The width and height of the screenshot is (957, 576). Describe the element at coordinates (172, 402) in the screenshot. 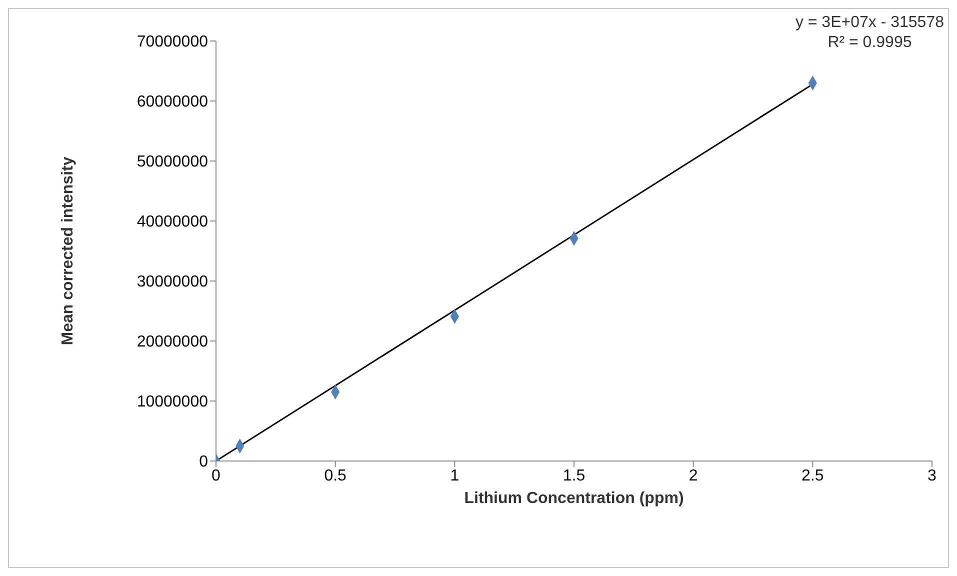

I see `y-tick-label: 10000000` at that location.